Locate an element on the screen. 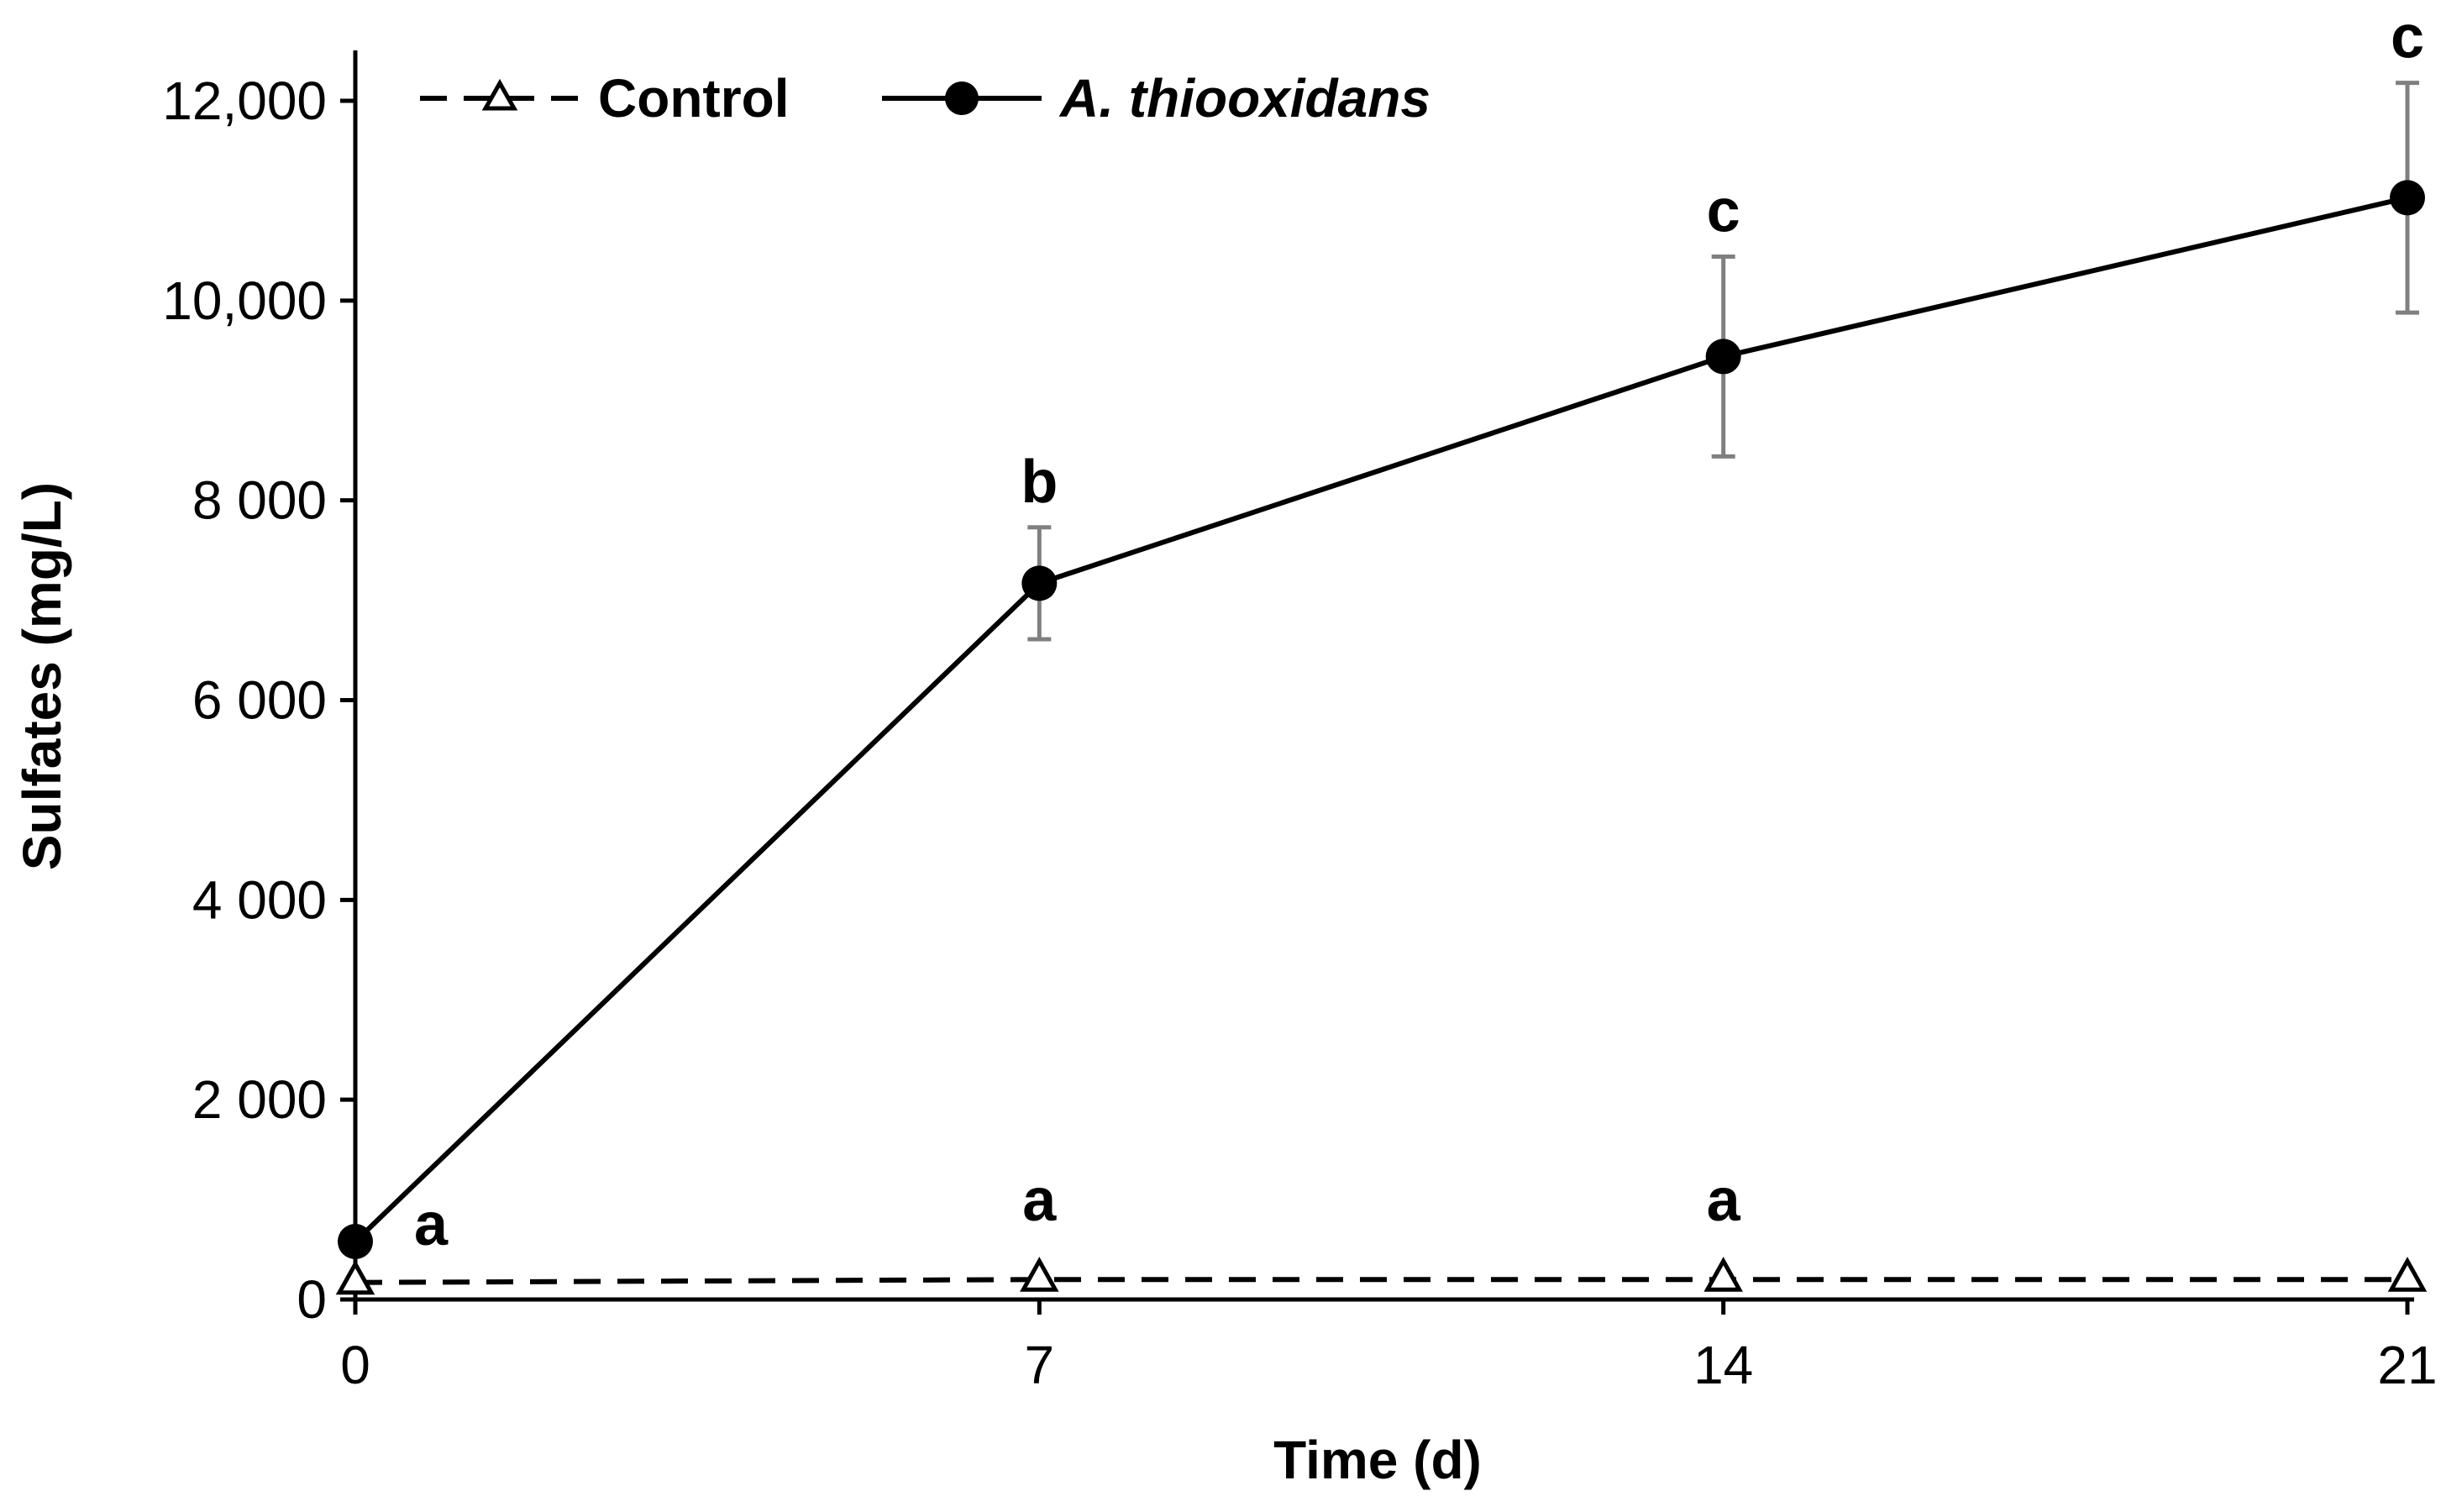  legend: Control A. thiooxidans is located at coordinates (925, 98).